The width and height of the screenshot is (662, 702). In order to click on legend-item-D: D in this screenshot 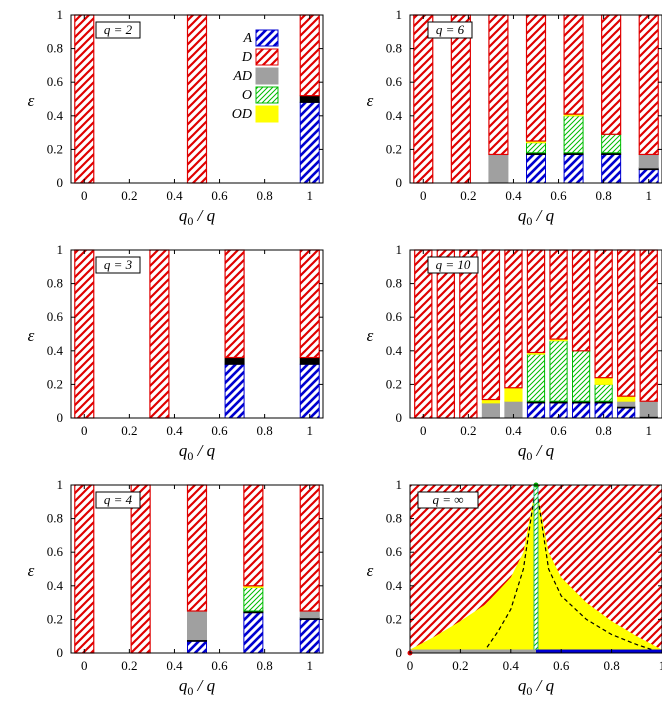, I will do `click(260, 57)`.